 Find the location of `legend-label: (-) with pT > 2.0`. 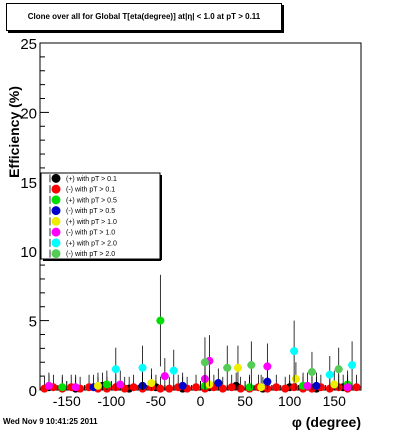

legend-label: (-) with pT > 2.0 is located at coordinates (90, 254).